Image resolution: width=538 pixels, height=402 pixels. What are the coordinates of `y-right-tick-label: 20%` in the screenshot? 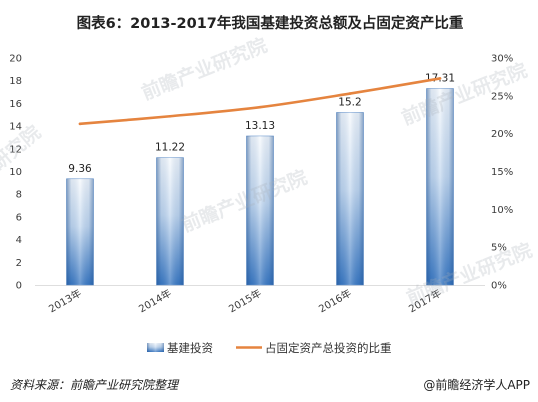 It's located at (502, 134).